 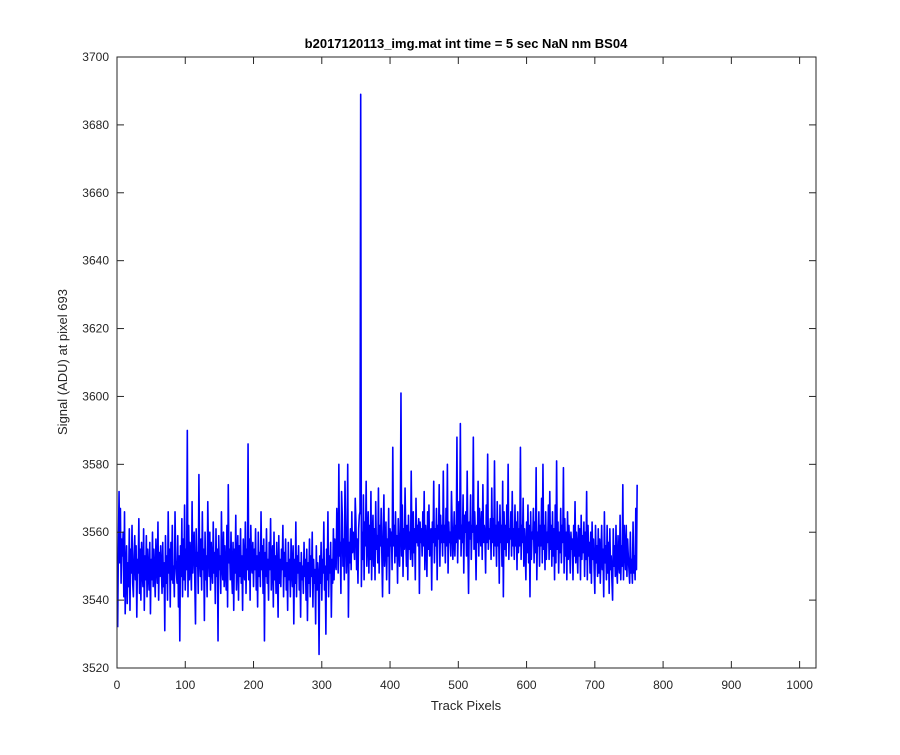 What do you see at coordinates (663, 685) in the screenshot?
I see `x-tick-label: 800` at bounding box center [663, 685].